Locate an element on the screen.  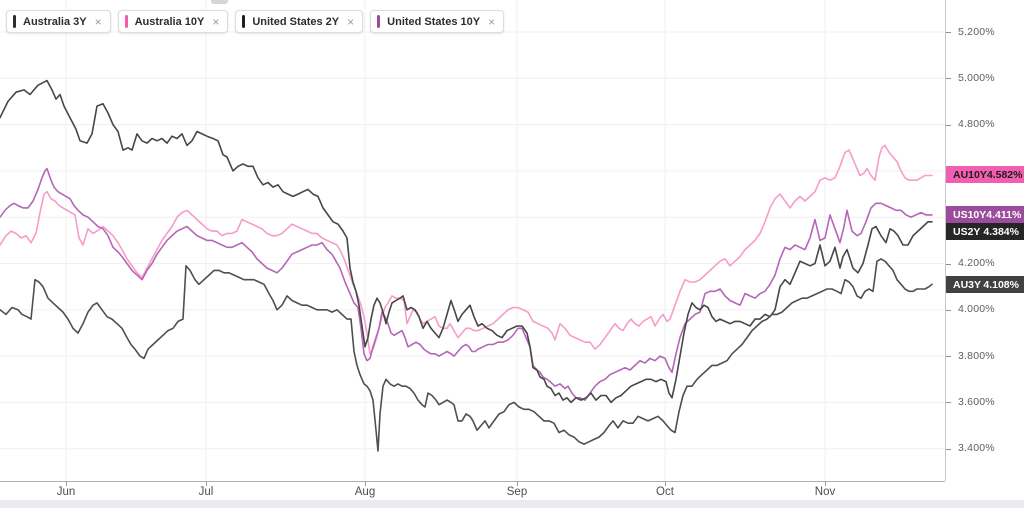
x-axis-line is located at coordinates (472, 481).